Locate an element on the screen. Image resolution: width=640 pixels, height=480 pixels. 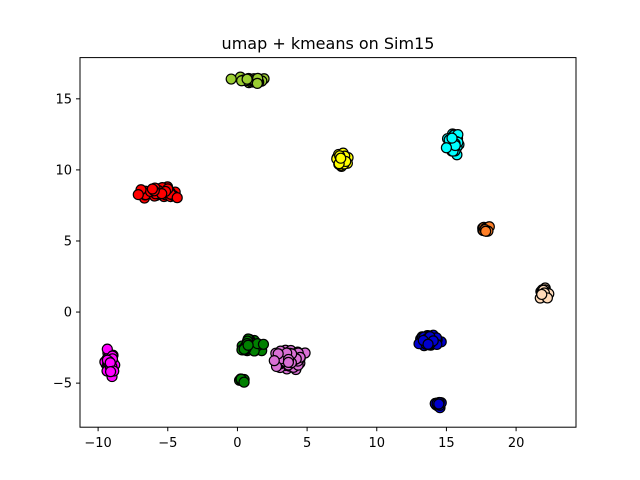
x-tick-label: 10 is located at coordinates (376, 443).